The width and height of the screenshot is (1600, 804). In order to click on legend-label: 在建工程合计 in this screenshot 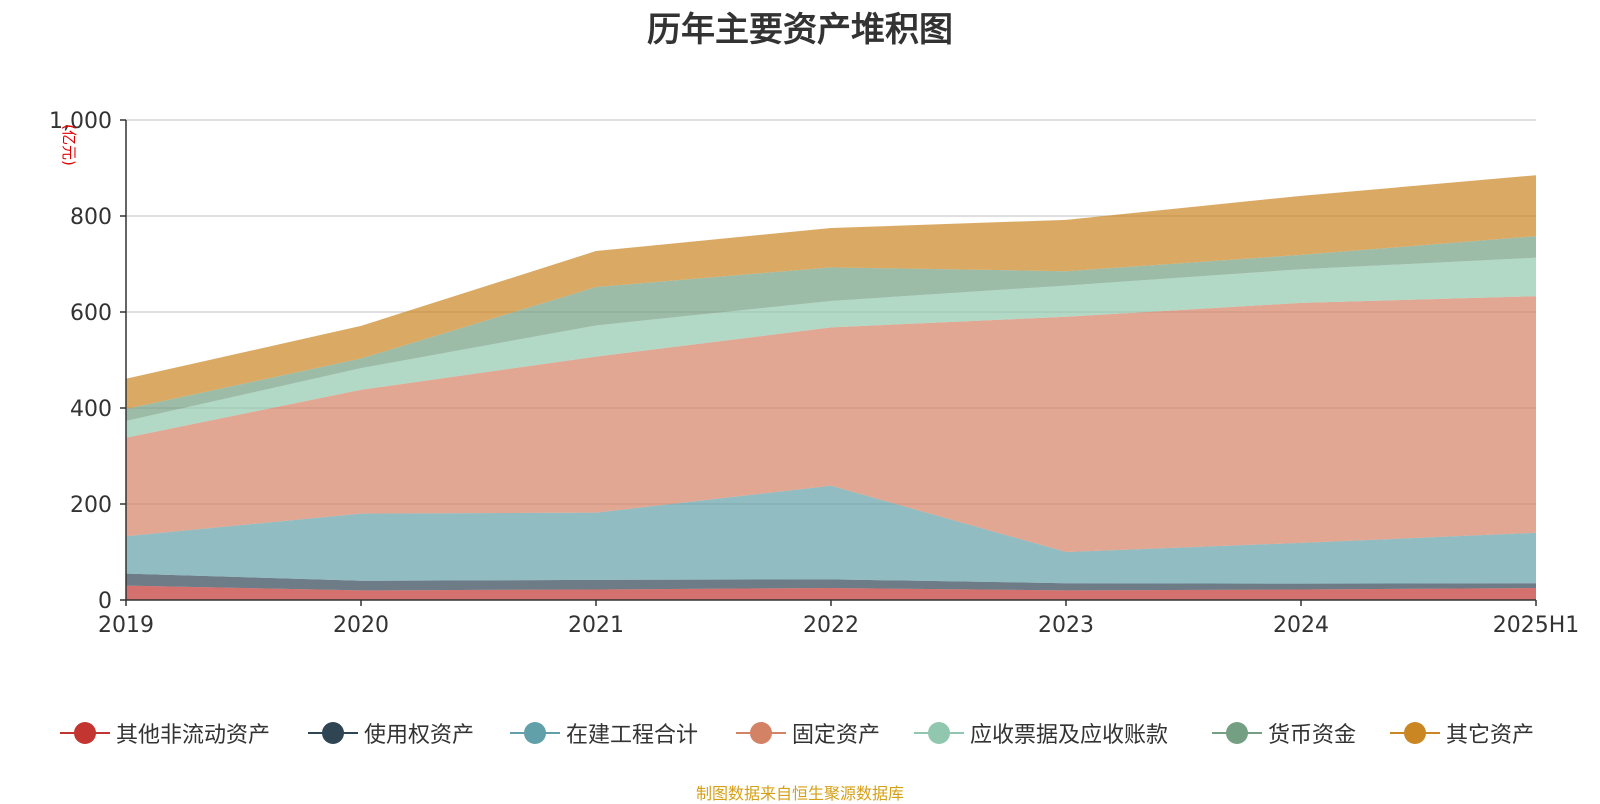, I will do `click(632, 735)`.